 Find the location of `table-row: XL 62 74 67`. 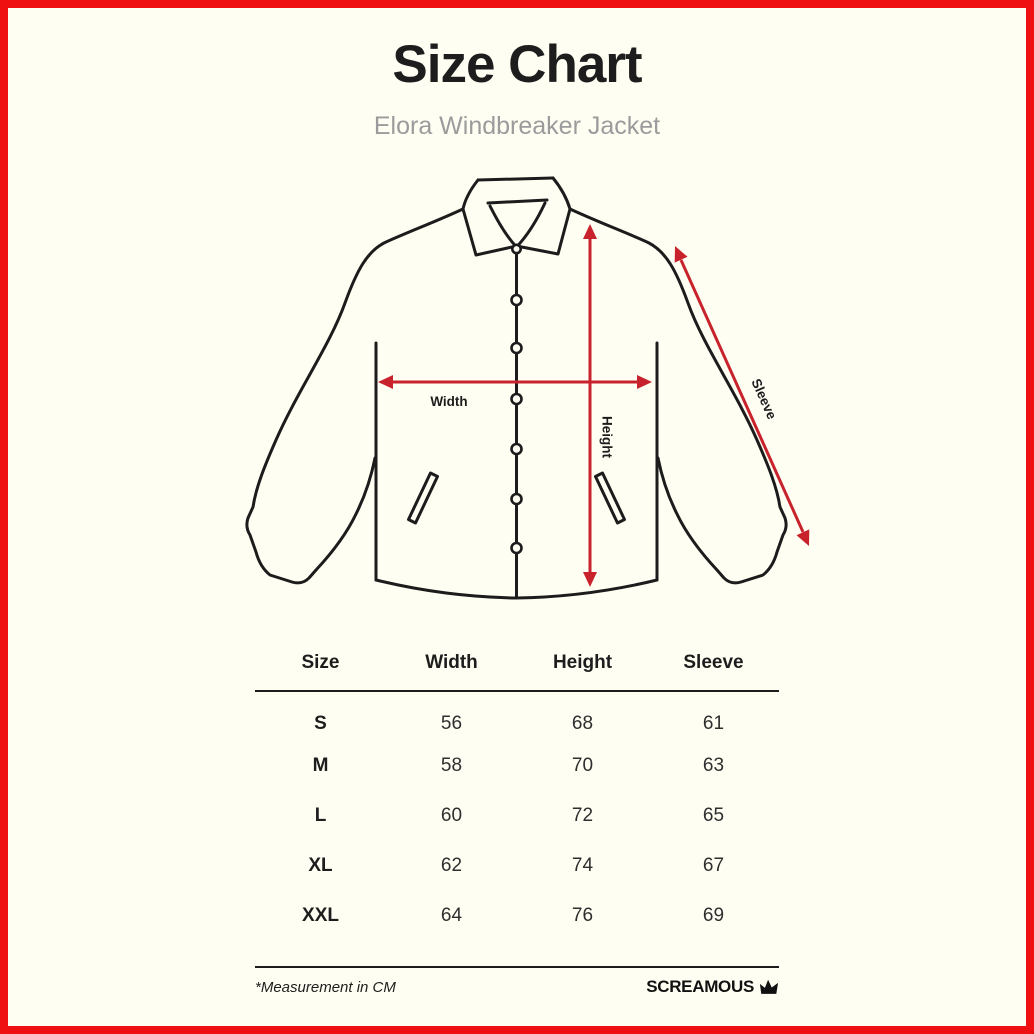

table-row: XL 62 74 67 is located at coordinates (517, 866).